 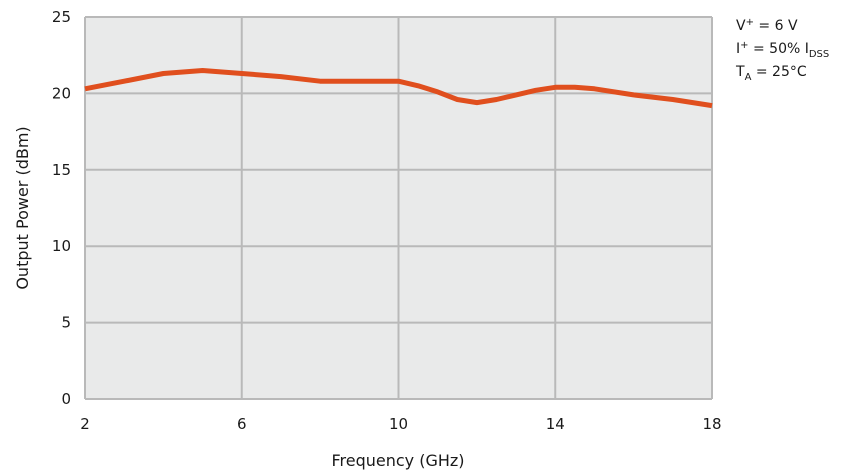 What do you see at coordinates (61, 170) in the screenshot?
I see `y-tick-label: 15` at bounding box center [61, 170].